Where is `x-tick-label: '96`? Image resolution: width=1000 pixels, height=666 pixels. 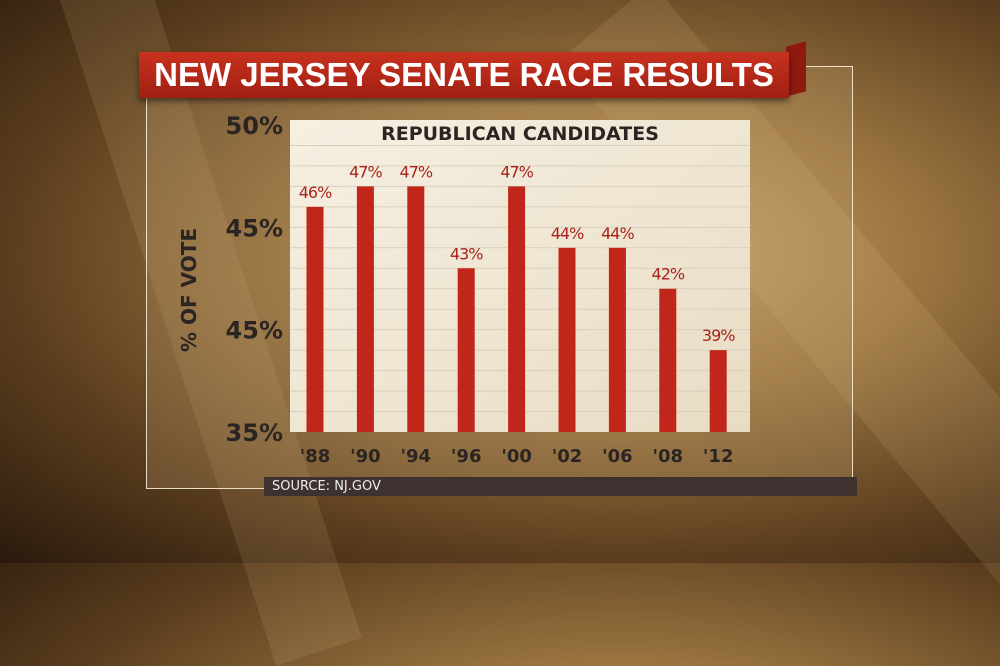 x-tick-label: '96 is located at coordinates (466, 456).